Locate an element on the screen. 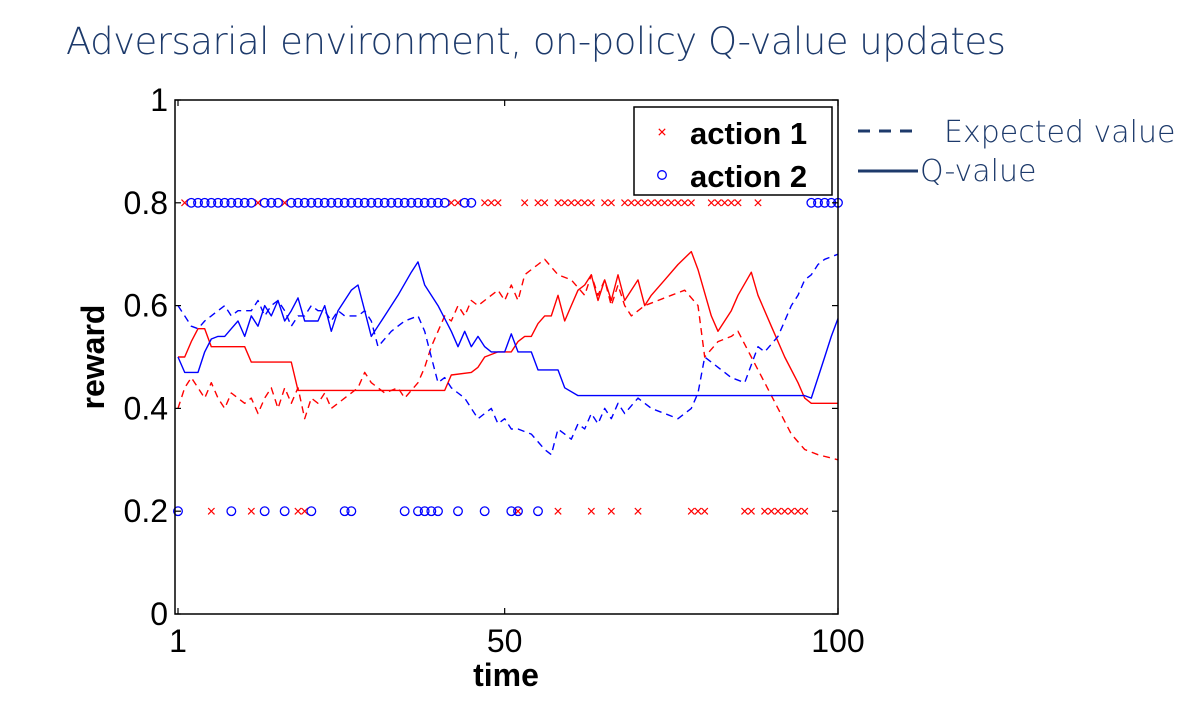 The width and height of the screenshot is (1202, 702). y-axis-label: reward is located at coordinates (93, 357).